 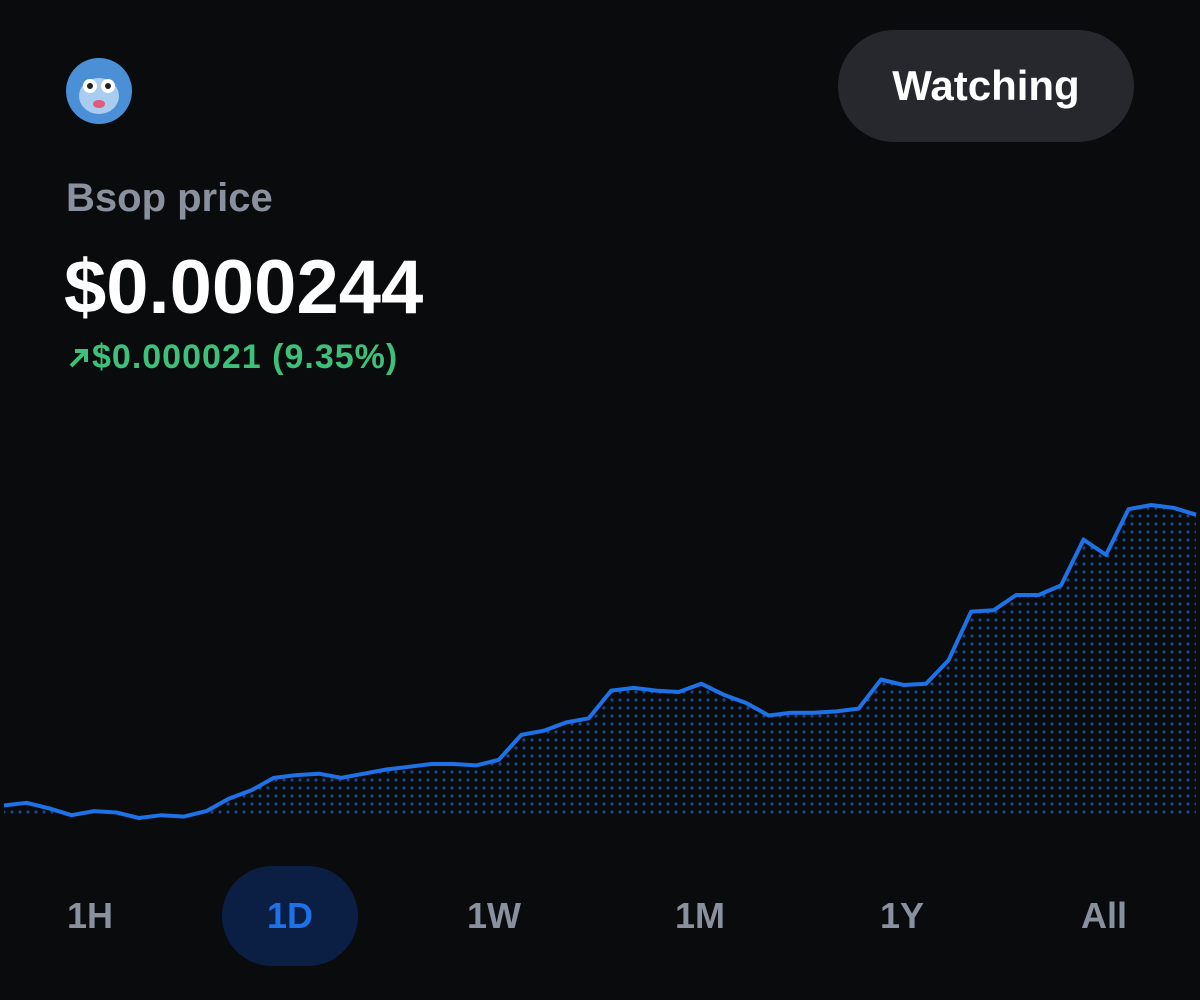 What do you see at coordinates (1103, 915) in the screenshot?
I see `range-tab: All` at bounding box center [1103, 915].